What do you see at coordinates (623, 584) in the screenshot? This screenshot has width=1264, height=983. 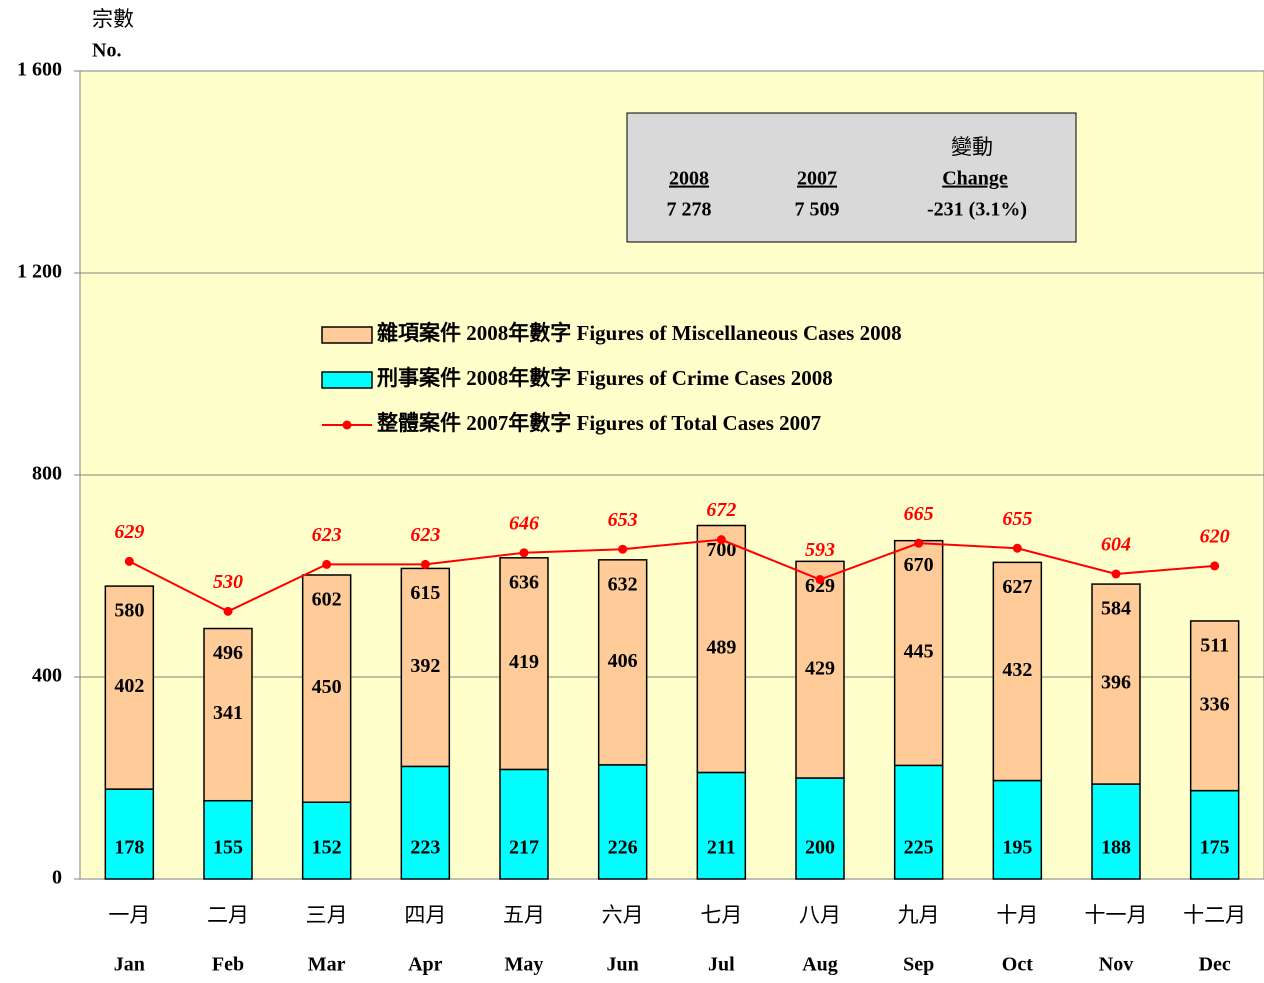 I see `total-label: 632` at bounding box center [623, 584].